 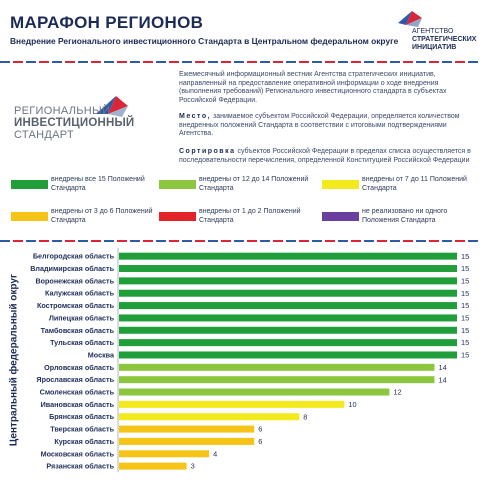 I want to click on legend-item: внедрены все 15 Положений Стандарта, so click(x=86, y=188).